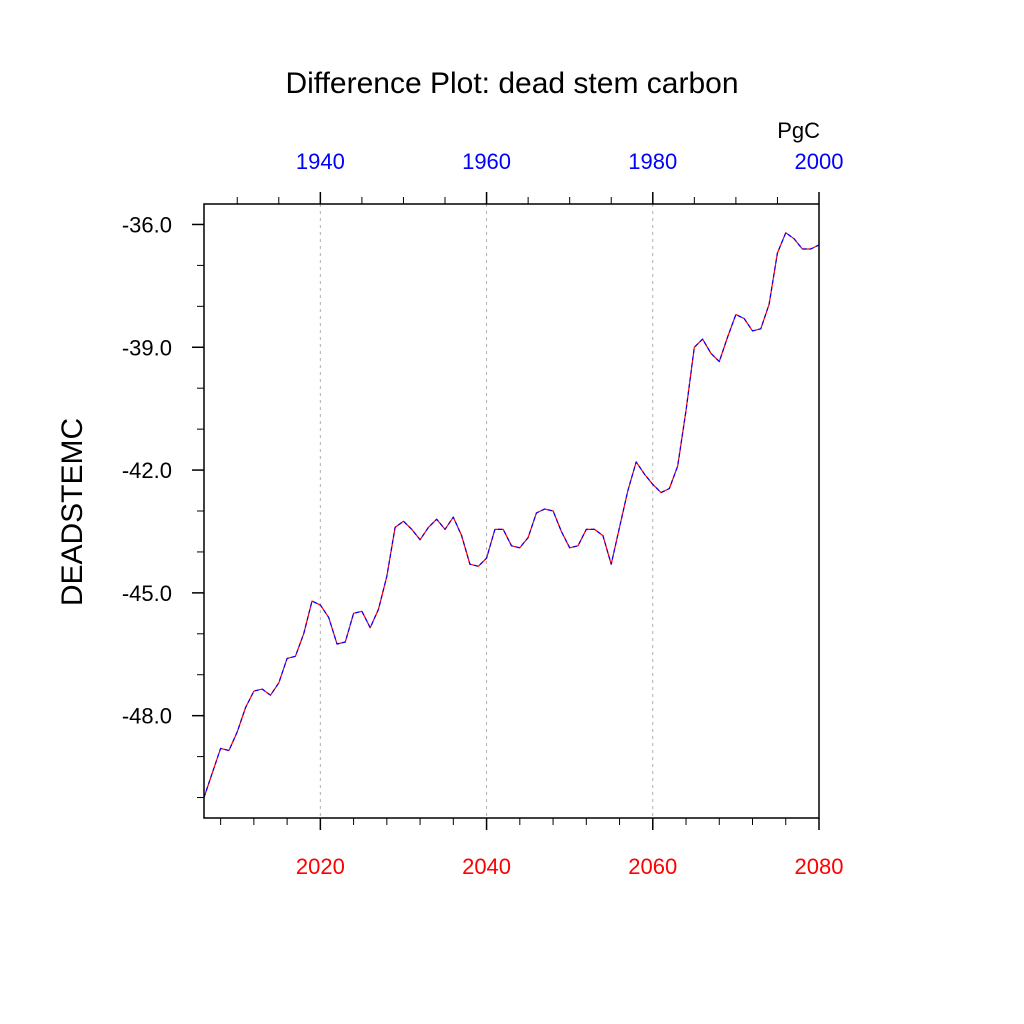  Describe the element at coordinates (147, 716) in the screenshot. I see `y-tick-label: -48.0` at that location.